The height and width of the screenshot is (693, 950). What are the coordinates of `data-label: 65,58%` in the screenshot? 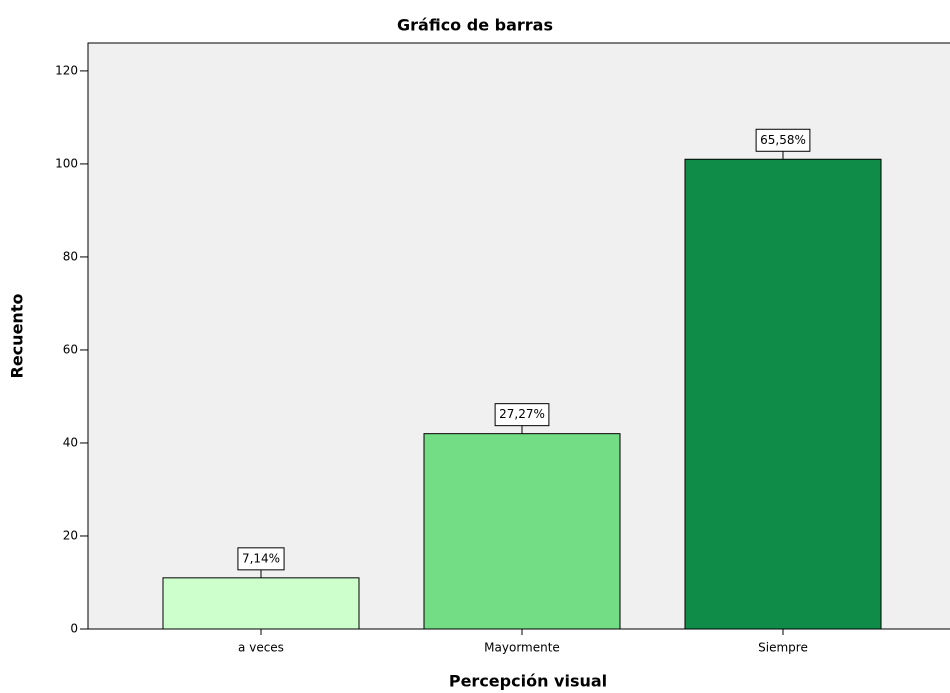 It's located at (783, 140).